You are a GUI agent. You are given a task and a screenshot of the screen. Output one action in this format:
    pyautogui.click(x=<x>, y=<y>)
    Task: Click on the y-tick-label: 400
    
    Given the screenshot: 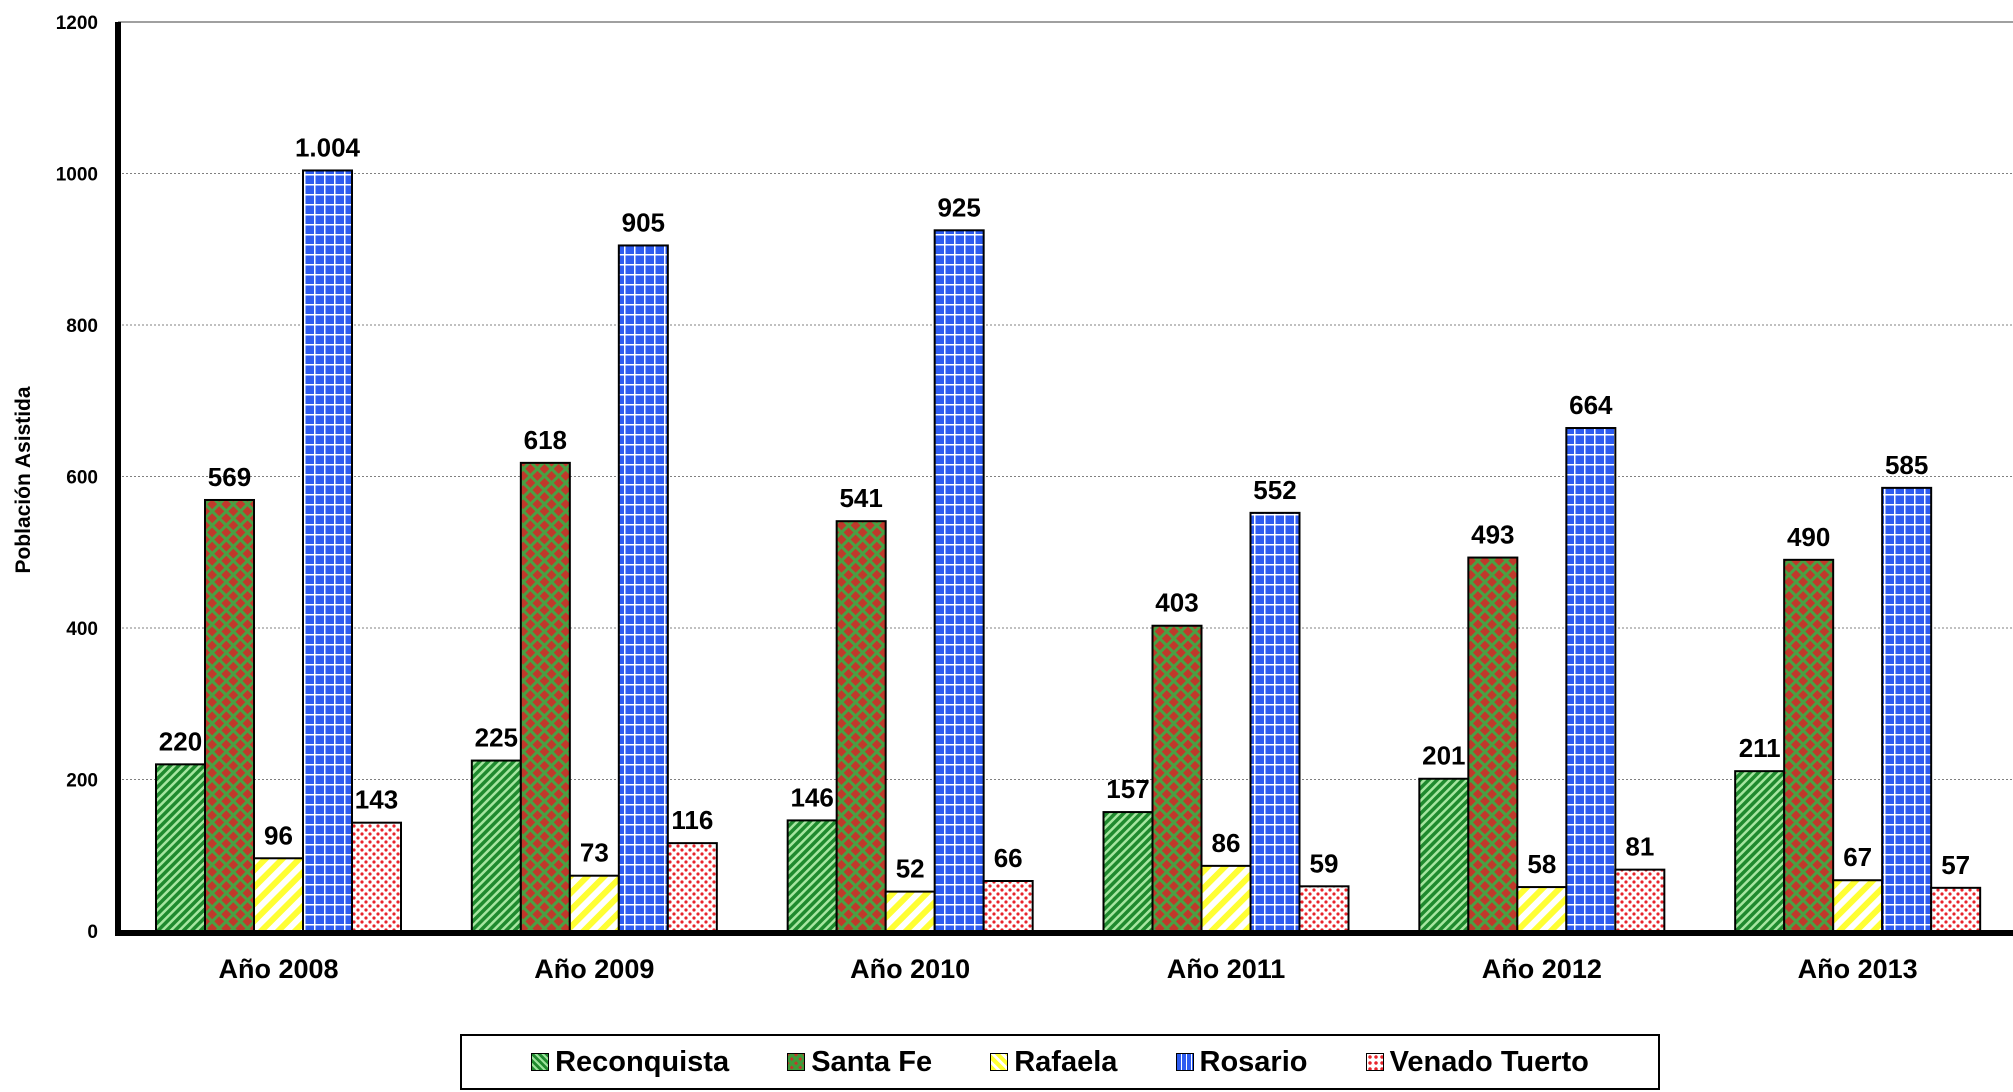 What is the action you would take?
    pyautogui.click(x=82, y=629)
    